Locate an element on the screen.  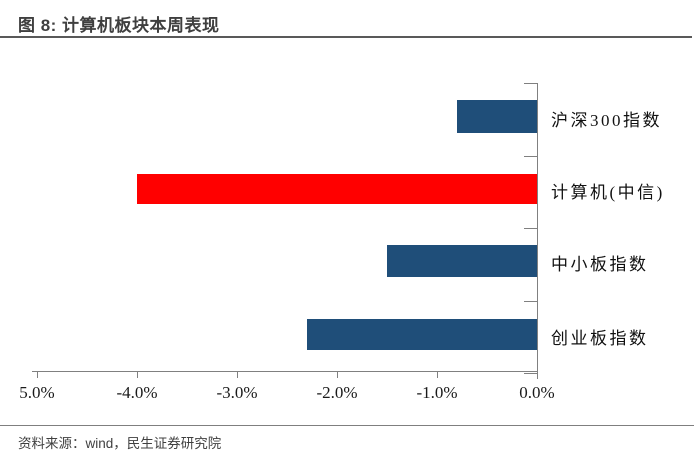
title-underline is located at coordinates (346, 37).